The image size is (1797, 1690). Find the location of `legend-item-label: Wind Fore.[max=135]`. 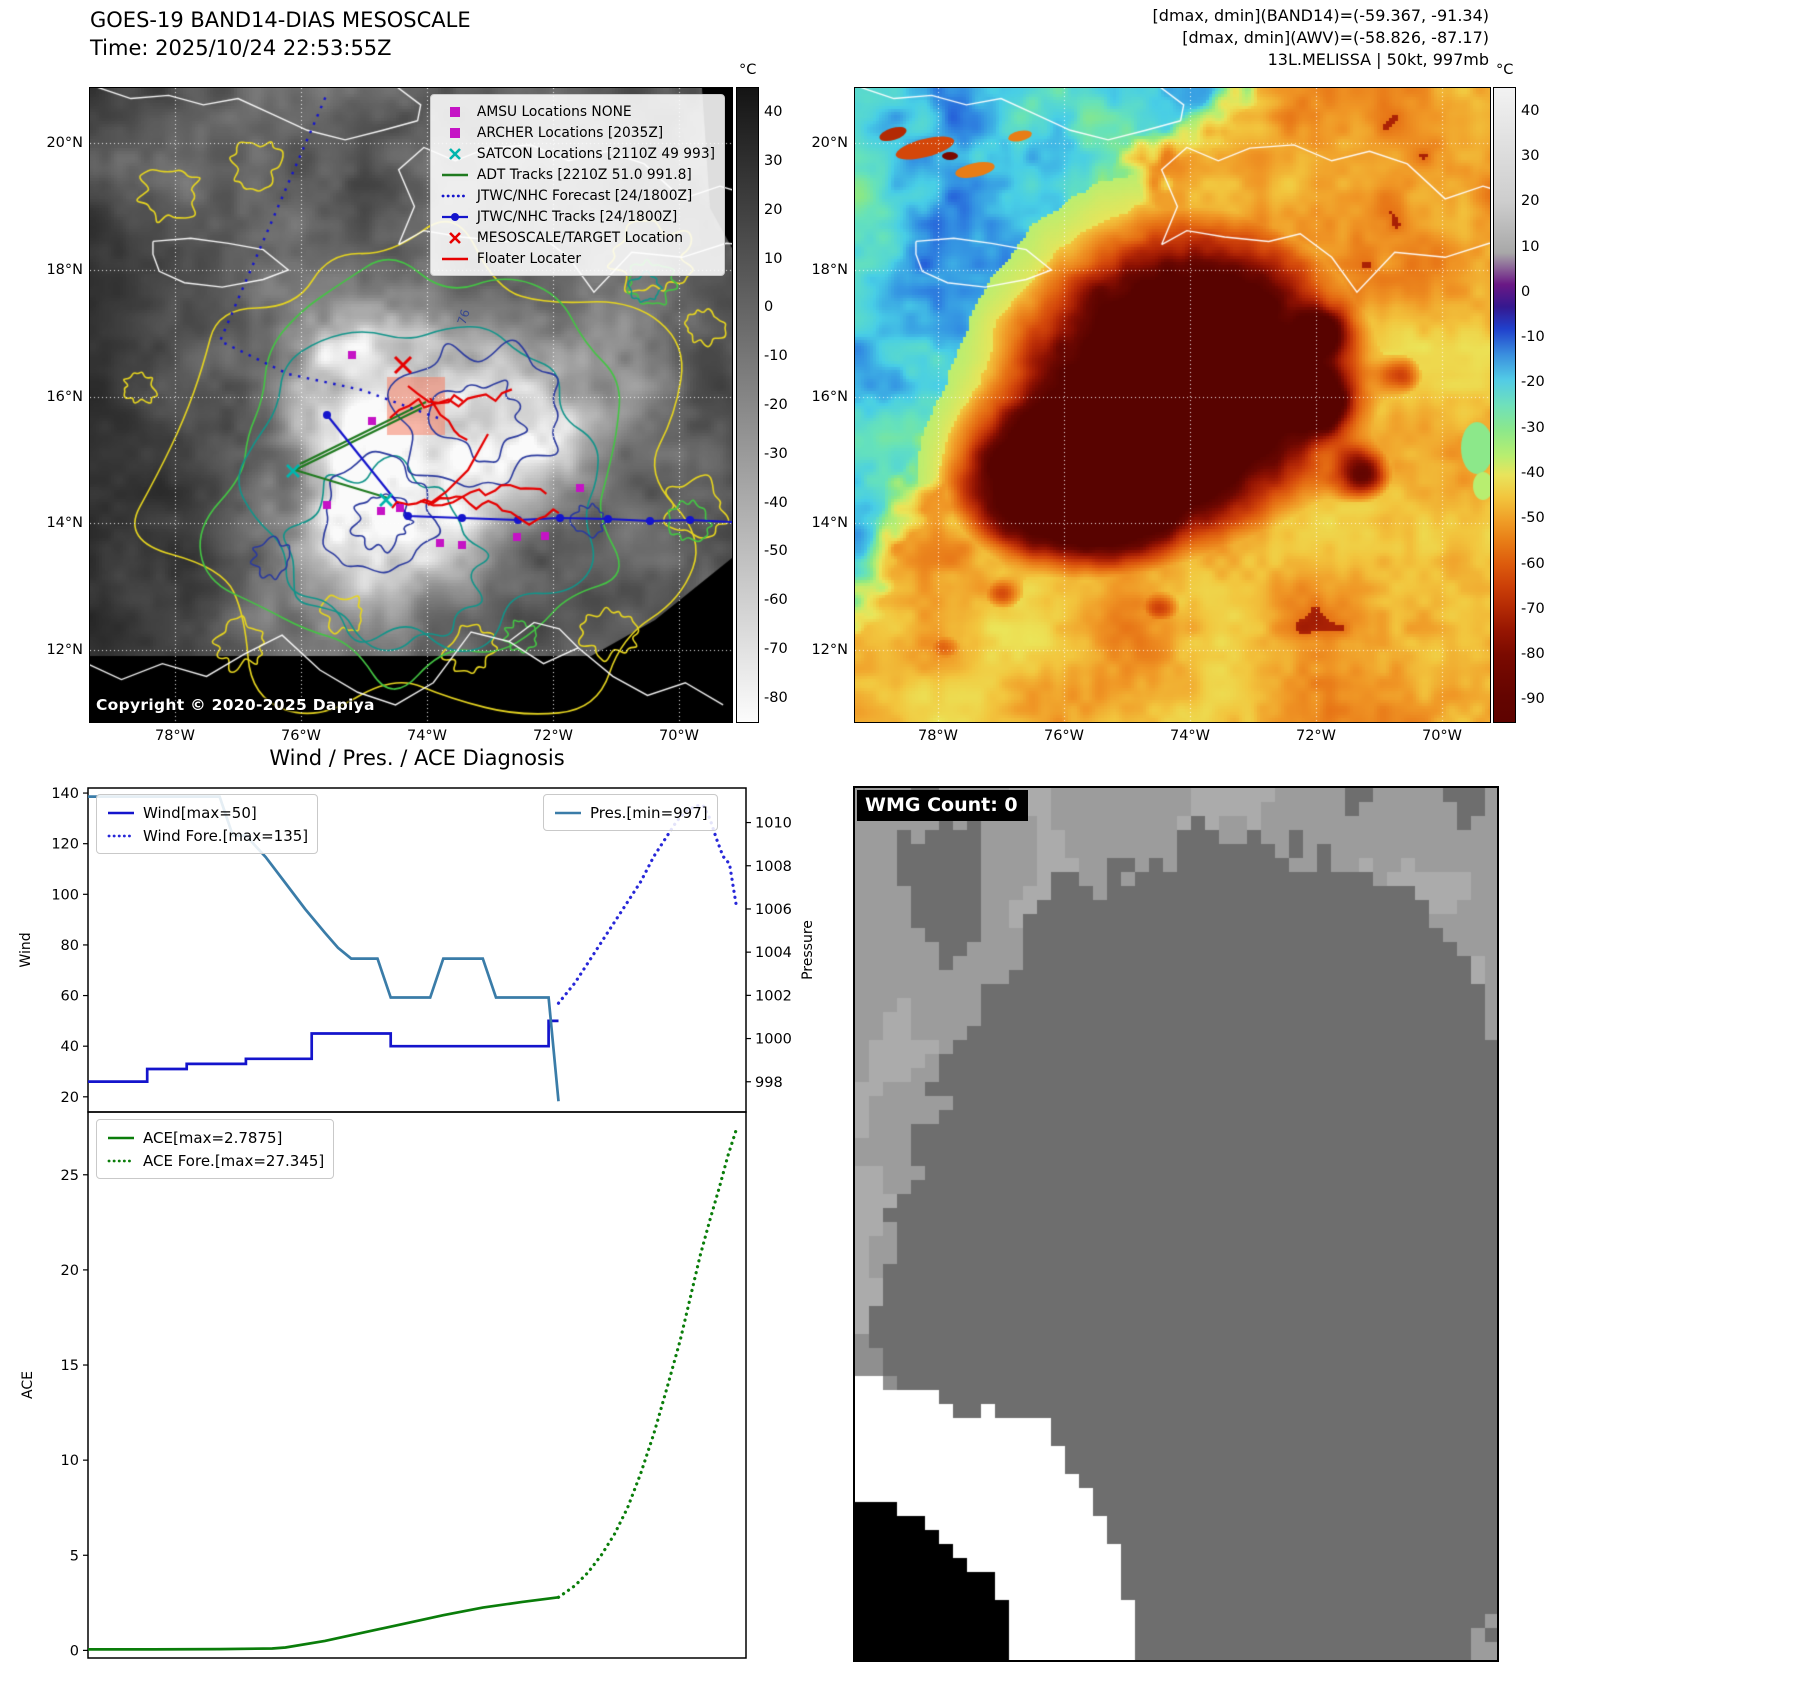

legend-item-label: Wind Fore.[max=135] is located at coordinates (226, 835).